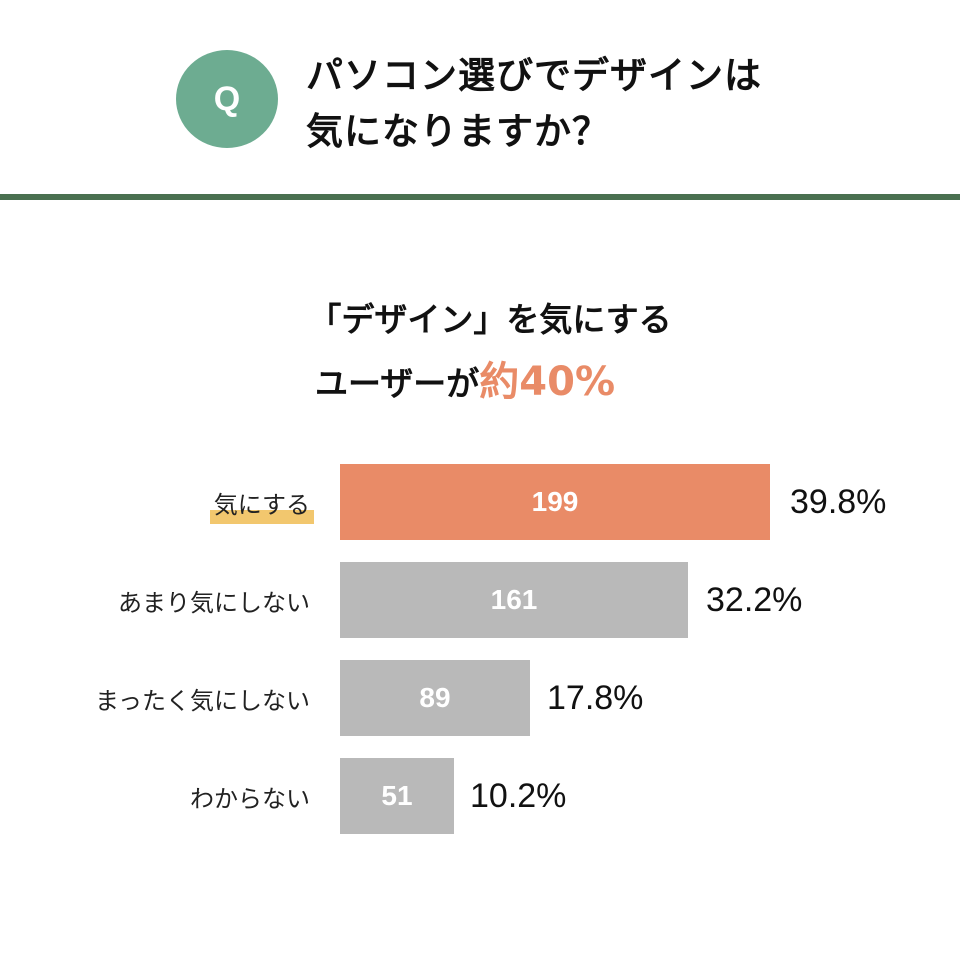  I want to click on question-title: パソコン選びでデザインは 気になりますか？, so click(534, 104).